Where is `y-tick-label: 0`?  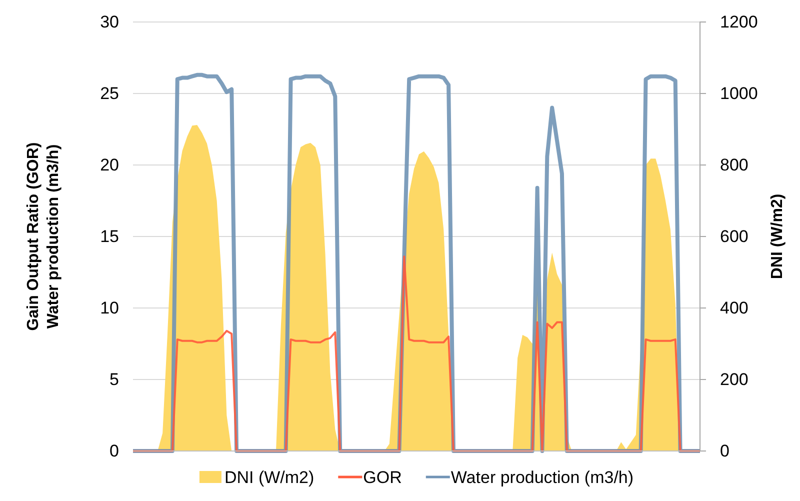
y-tick-label: 0 is located at coordinates (114, 450).